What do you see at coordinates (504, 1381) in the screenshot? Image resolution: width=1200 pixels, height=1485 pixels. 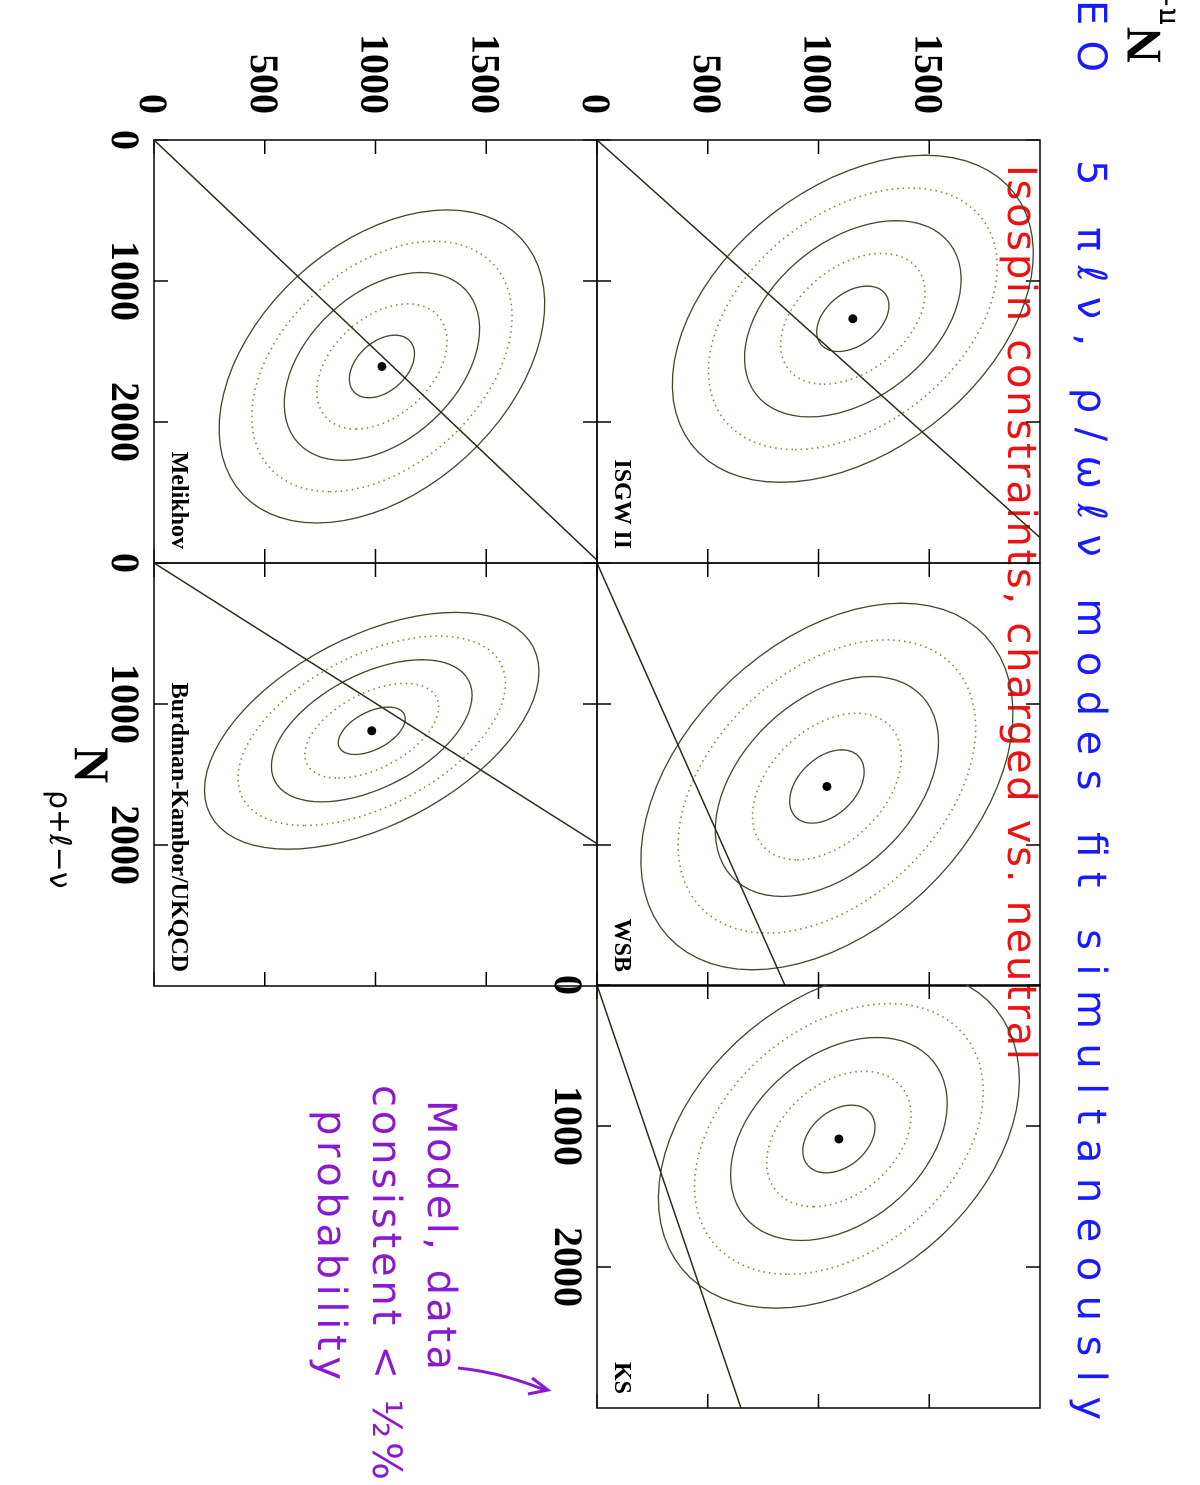 I see `note-arrow` at bounding box center [504, 1381].